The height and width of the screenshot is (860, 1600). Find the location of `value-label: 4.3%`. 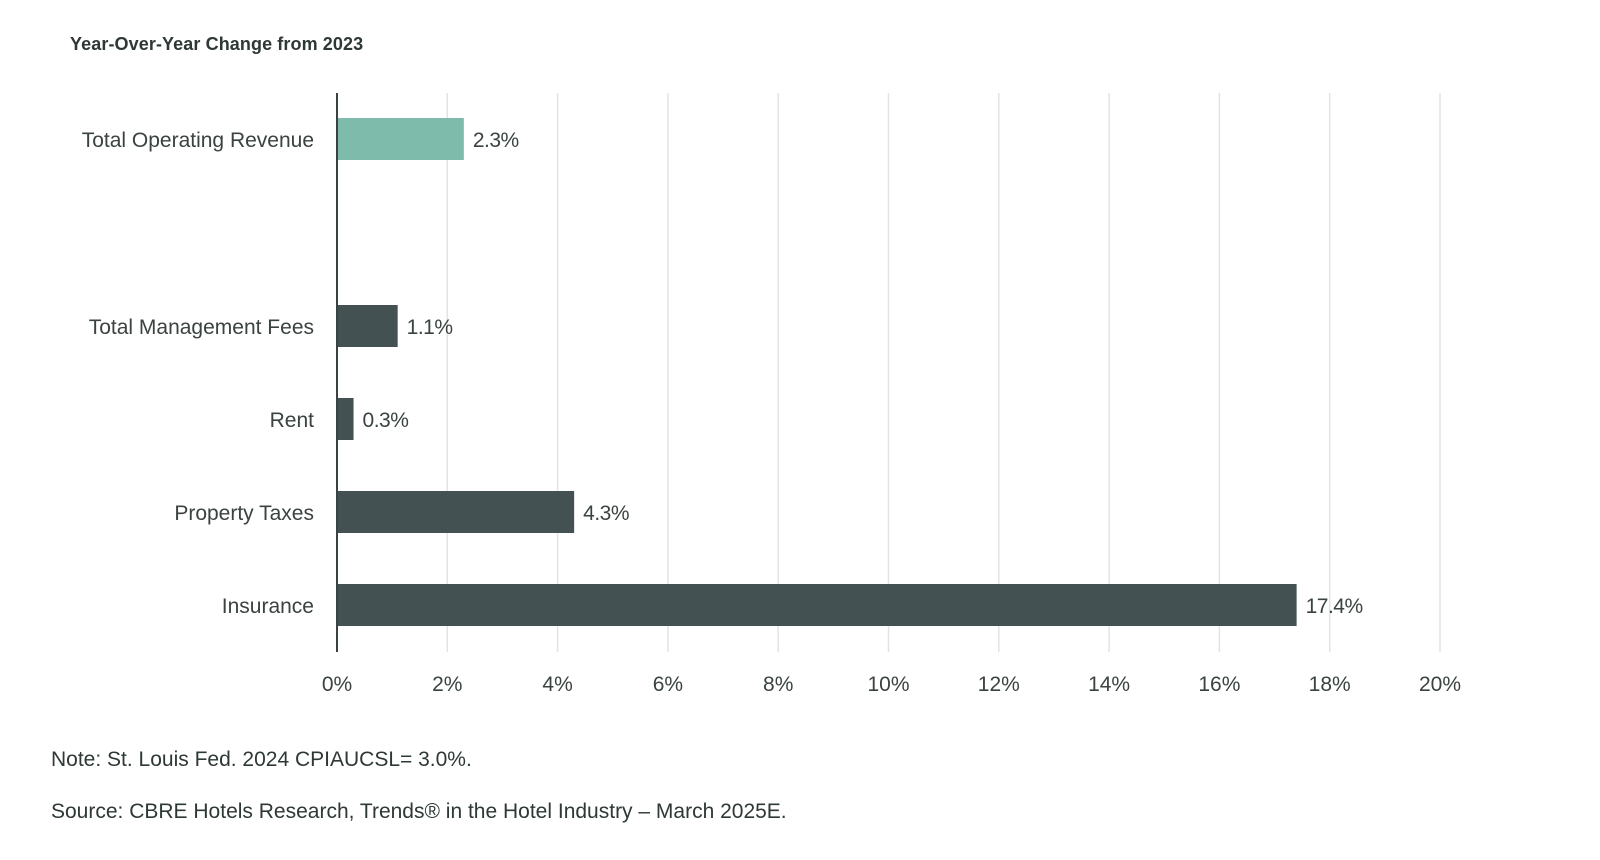

value-label: 4.3% is located at coordinates (606, 513).